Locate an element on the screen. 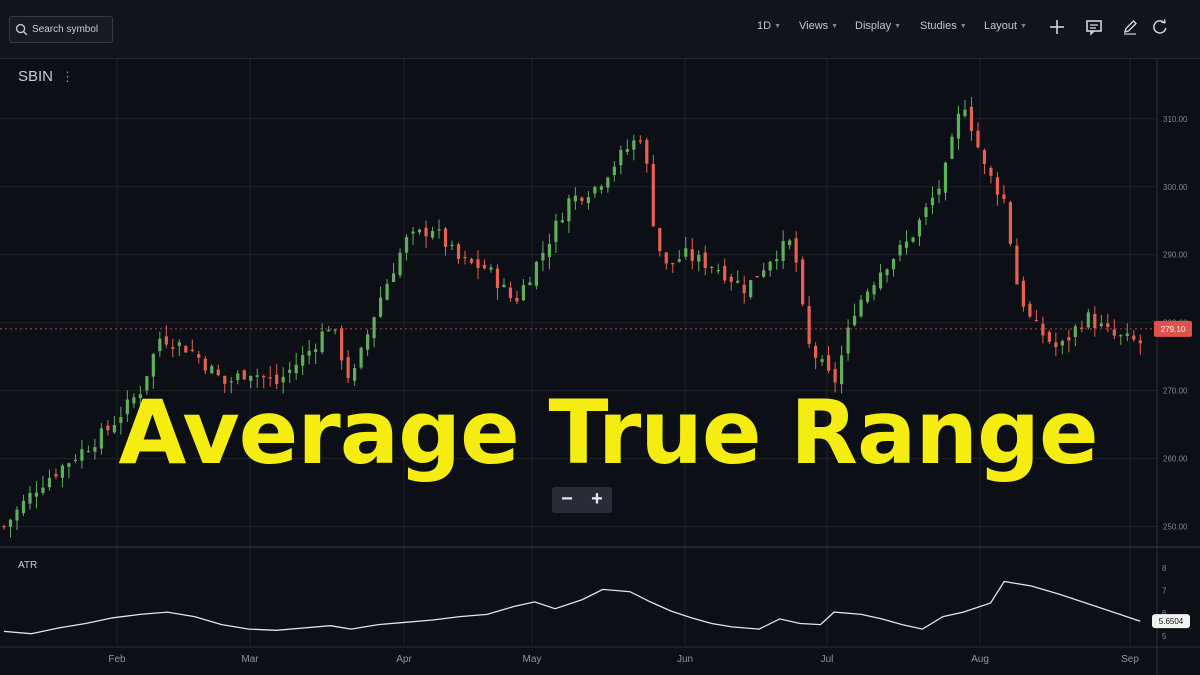 This screenshot has height=675, width=1200. views-menu: Views ▼ is located at coordinates (818, 26).